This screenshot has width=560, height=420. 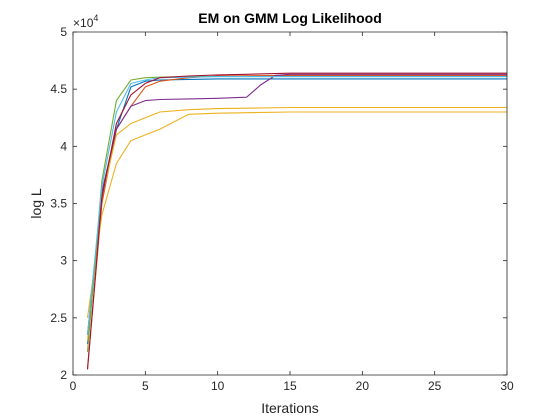 I want to click on x-tick-label: 5, so click(x=145, y=386).